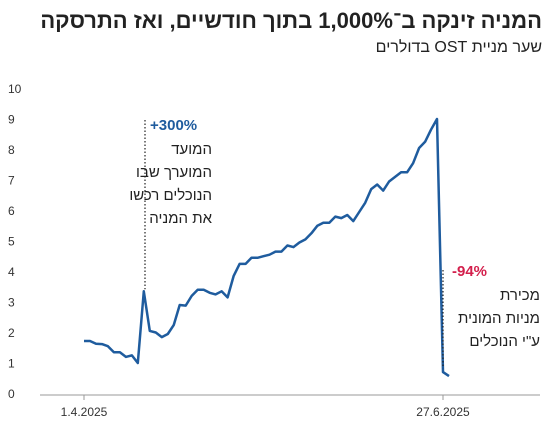  I want to click on y-tick-label: 7, so click(11, 181).